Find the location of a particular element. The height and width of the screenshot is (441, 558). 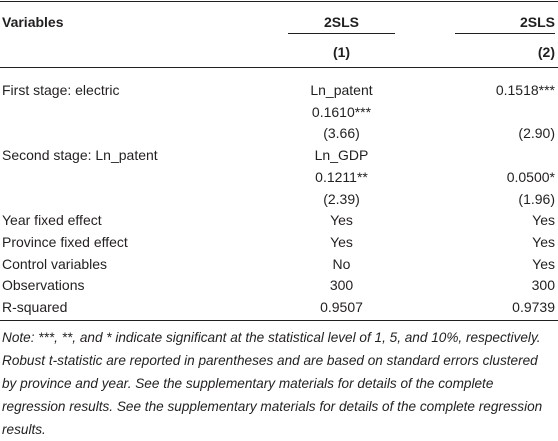

row-label: Second stage: Ln_patent is located at coordinates (80, 155).